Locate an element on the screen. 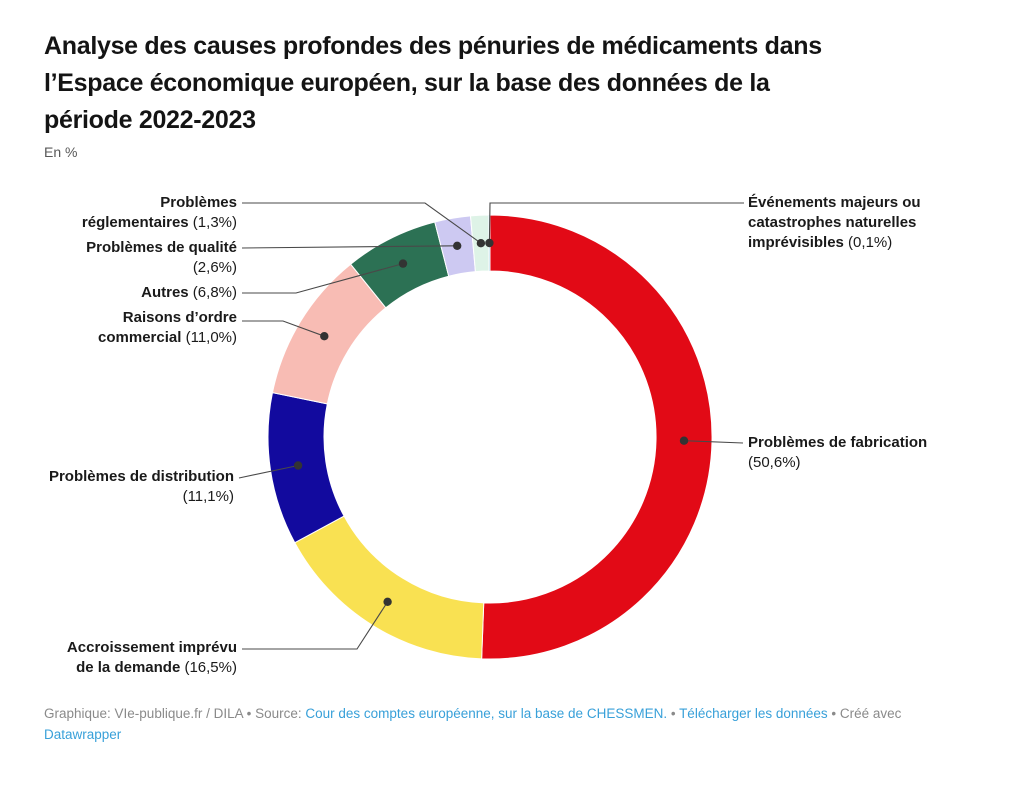 This screenshot has width=1024, height=786. footer-source-label: Source: is located at coordinates (280, 713).